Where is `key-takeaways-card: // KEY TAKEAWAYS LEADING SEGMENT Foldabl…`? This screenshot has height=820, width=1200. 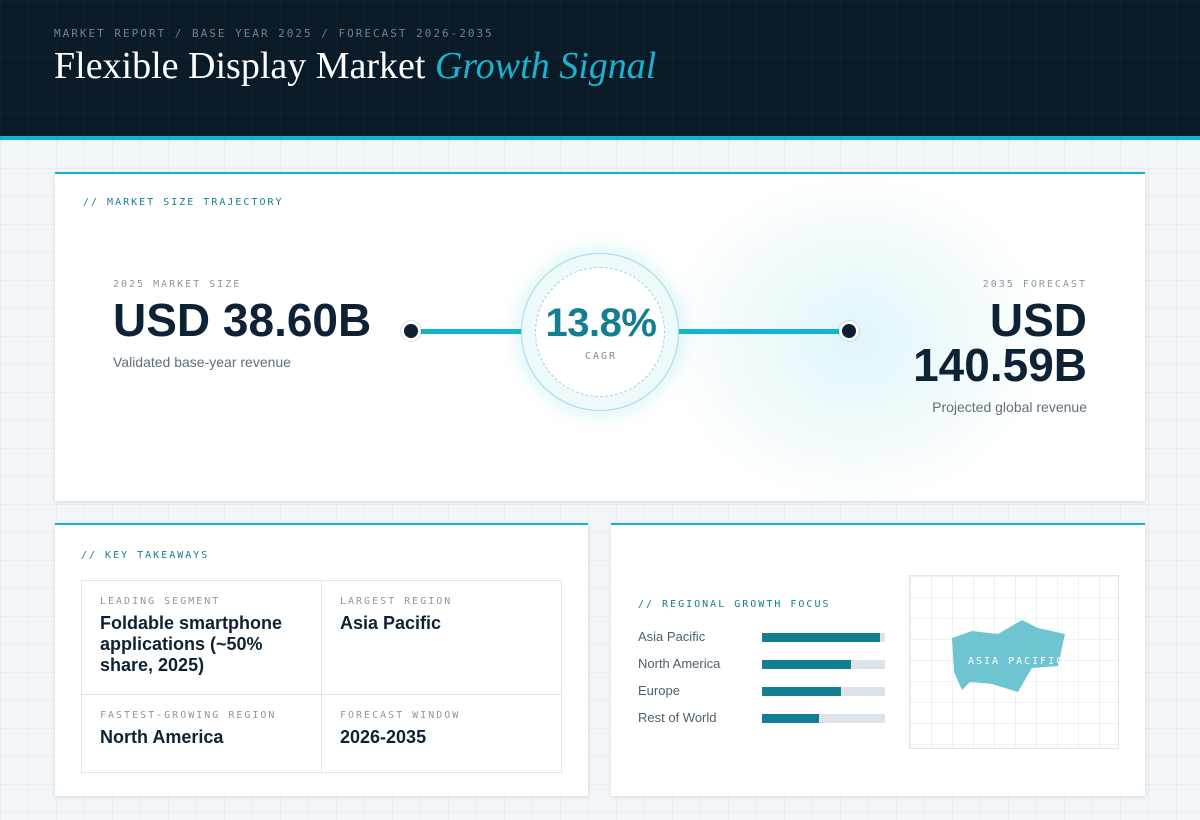
key-takeaways-card: // KEY TAKEAWAYS LEADING SEGMENT Foldabl… is located at coordinates (321, 659).